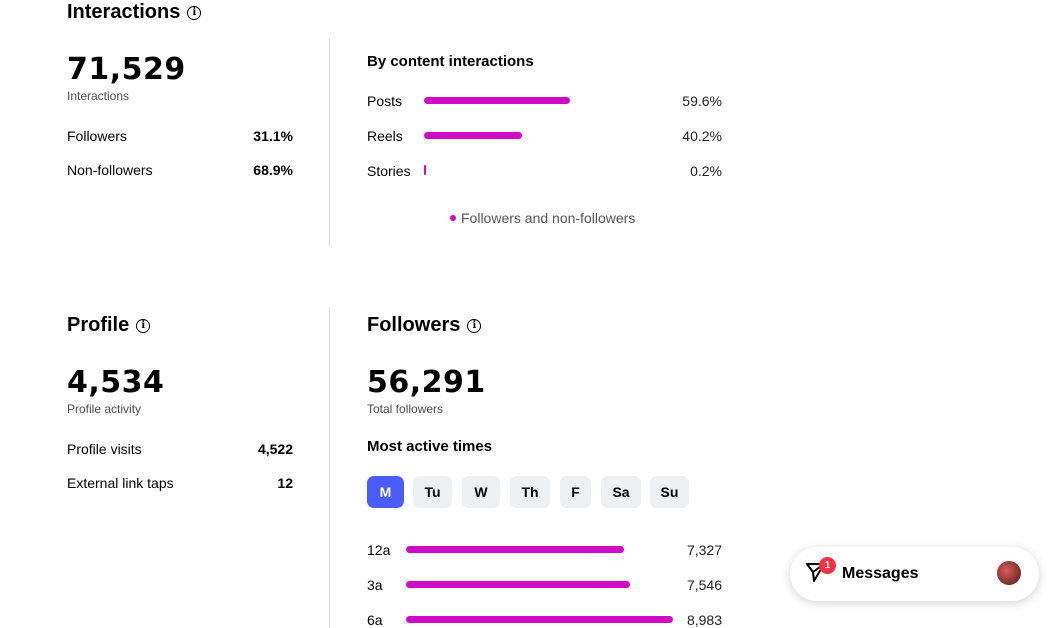  I want to click on messages-button: 1 Messages, so click(914, 574).